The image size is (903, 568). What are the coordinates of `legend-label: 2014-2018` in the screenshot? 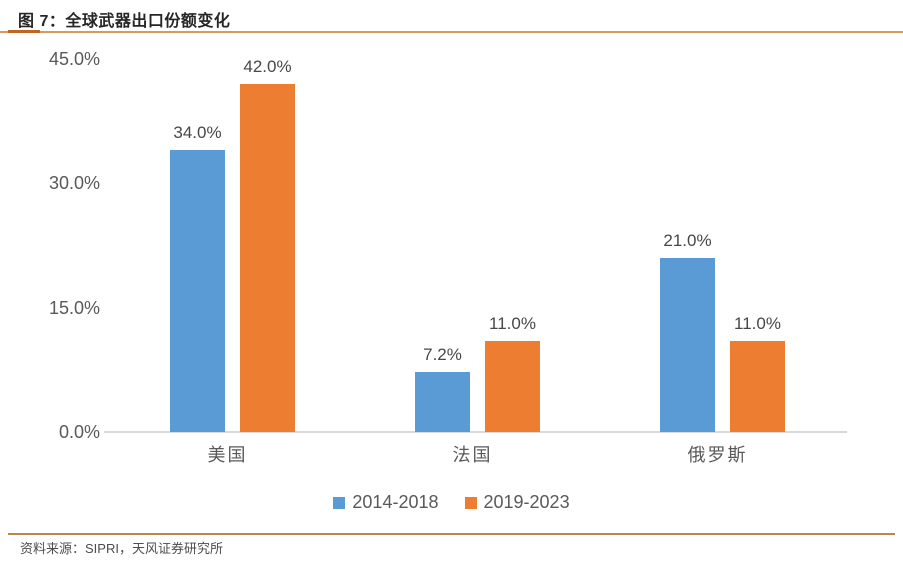 It's located at (395, 502).